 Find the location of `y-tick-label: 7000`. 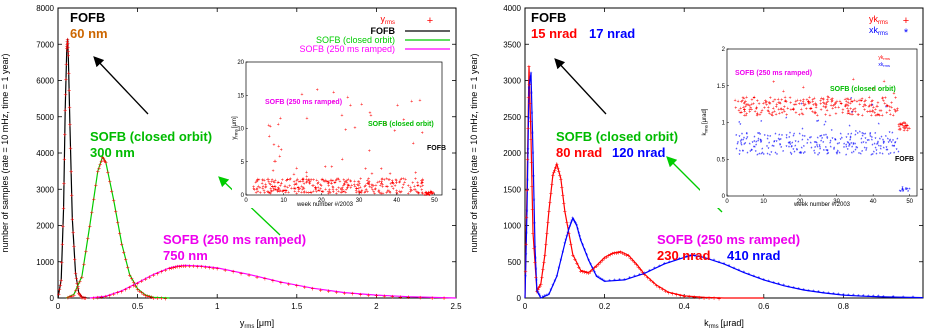

y-tick-label: 7000 is located at coordinates (45, 44).